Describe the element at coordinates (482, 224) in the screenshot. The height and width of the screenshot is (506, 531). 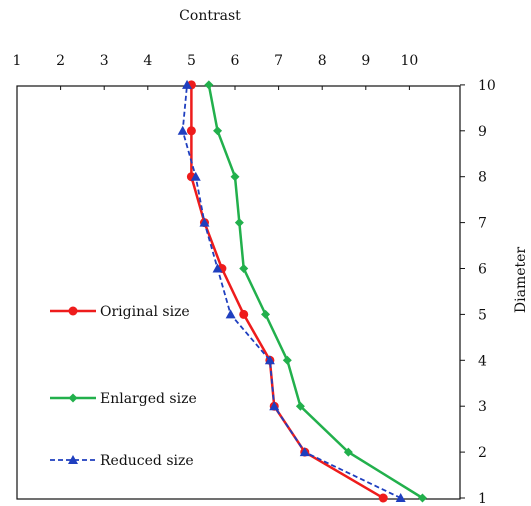
I see `y-tick-label: 7` at that location.